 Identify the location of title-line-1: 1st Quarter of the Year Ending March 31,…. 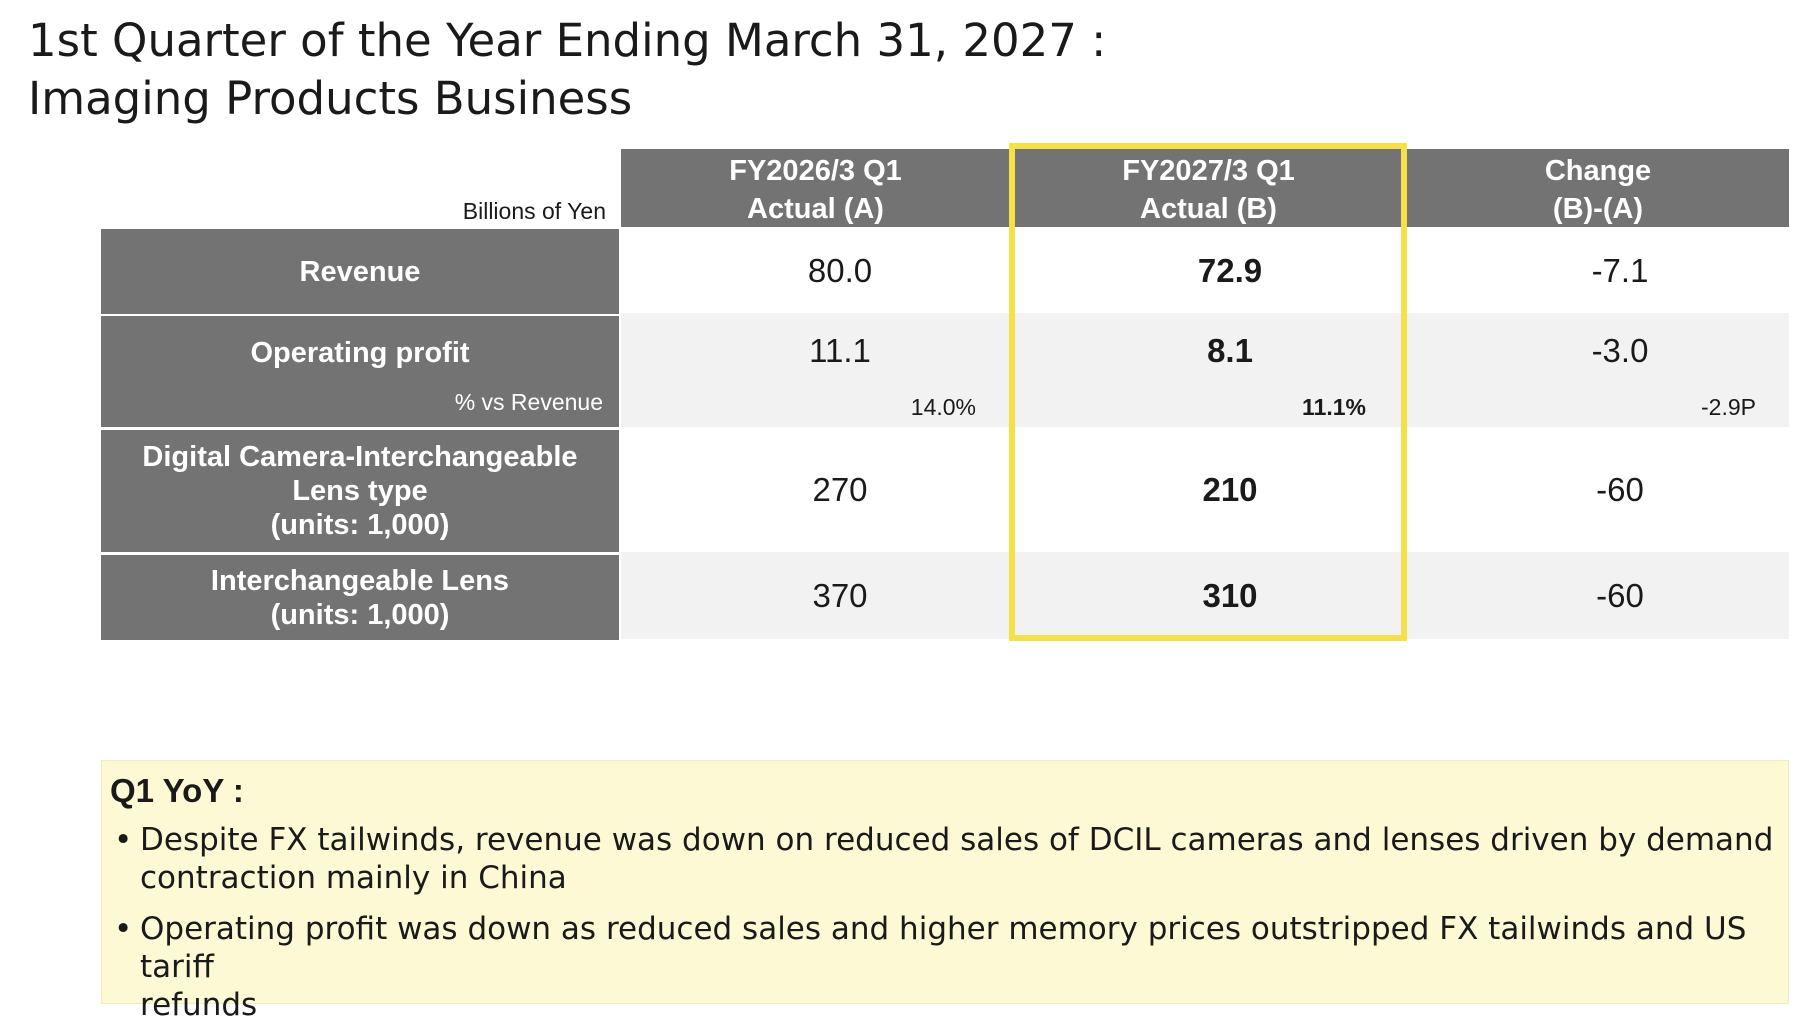
(567, 40).